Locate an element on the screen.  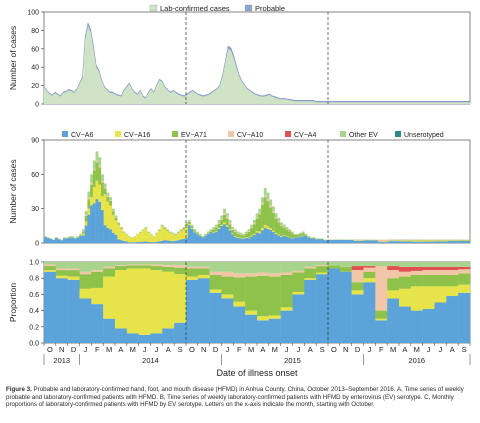
month-tick-label: J is located at coordinates (228, 349).